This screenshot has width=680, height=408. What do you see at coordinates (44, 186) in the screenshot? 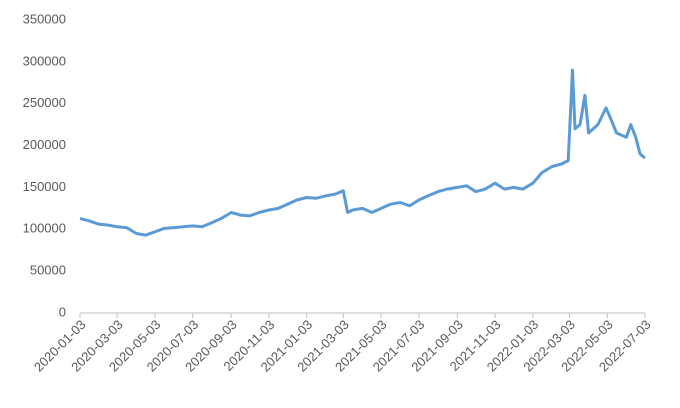
I see `y-tick-label: 150000` at bounding box center [44, 186].